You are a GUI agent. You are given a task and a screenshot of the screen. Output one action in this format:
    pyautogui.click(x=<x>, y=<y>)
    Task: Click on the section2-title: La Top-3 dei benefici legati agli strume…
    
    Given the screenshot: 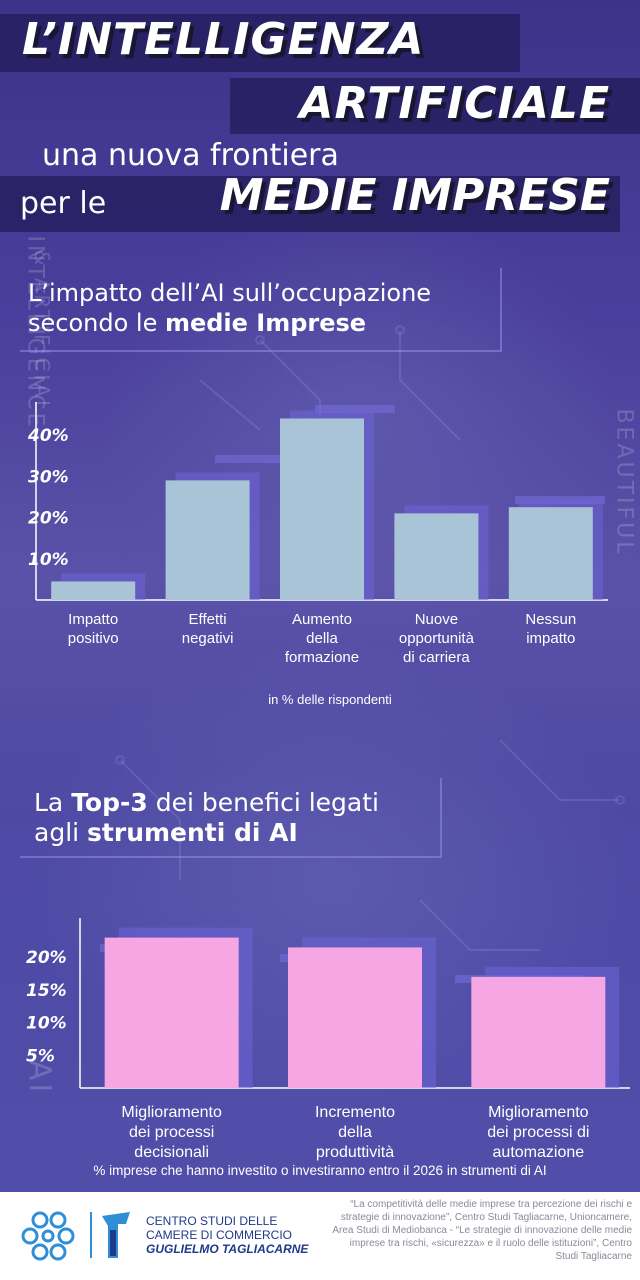 What is the action you would take?
    pyautogui.click(x=206, y=817)
    